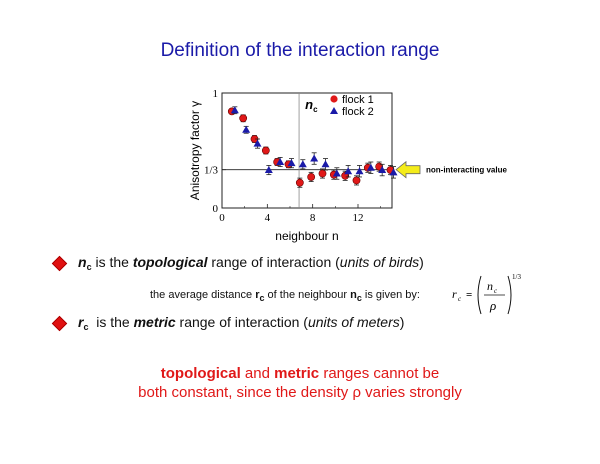 The image size is (600, 464). What do you see at coordinates (82, 262) in the screenshot?
I see `nc-symbol: n` at bounding box center [82, 262].